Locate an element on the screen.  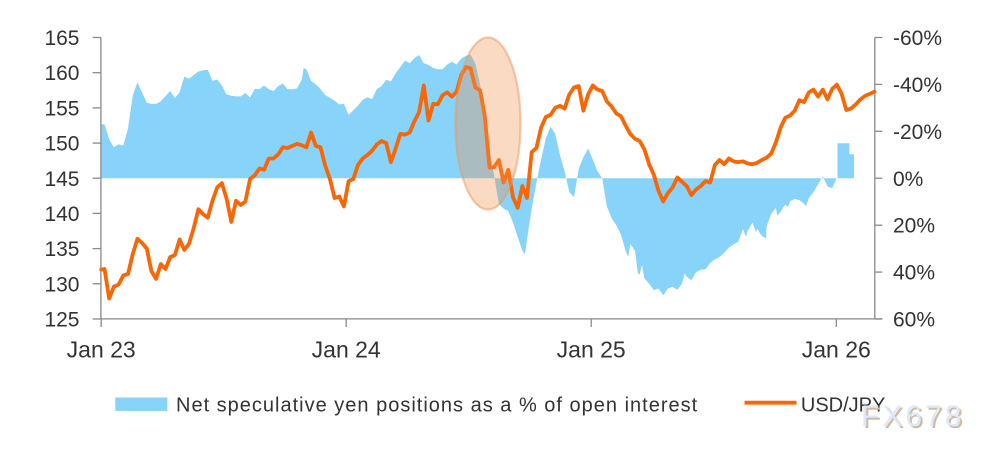
svg-text: 145 is located at coordinates (61, 179).